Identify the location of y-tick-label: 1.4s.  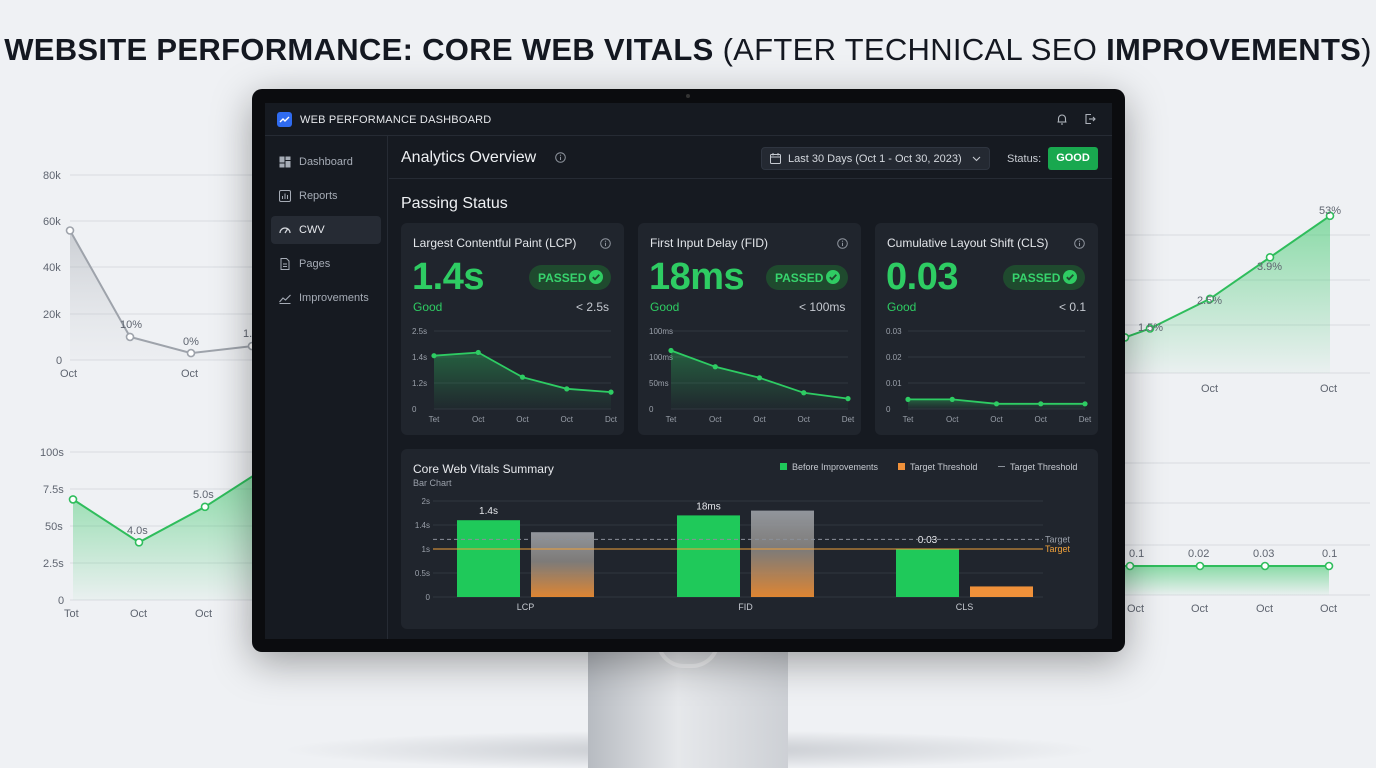
(419, 357).